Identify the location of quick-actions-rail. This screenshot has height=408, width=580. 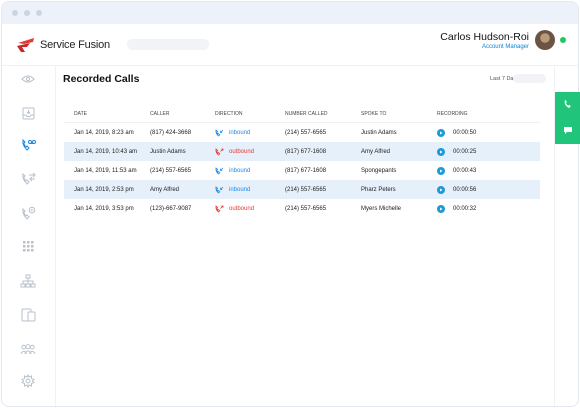
(567, 236).